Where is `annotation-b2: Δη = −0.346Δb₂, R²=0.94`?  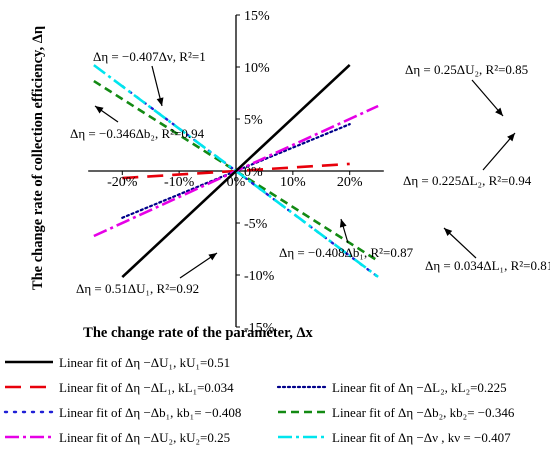
annotation-b2: Δη = −0.346Δb₂, R²=0.94 is located at coordinates (137, 133).